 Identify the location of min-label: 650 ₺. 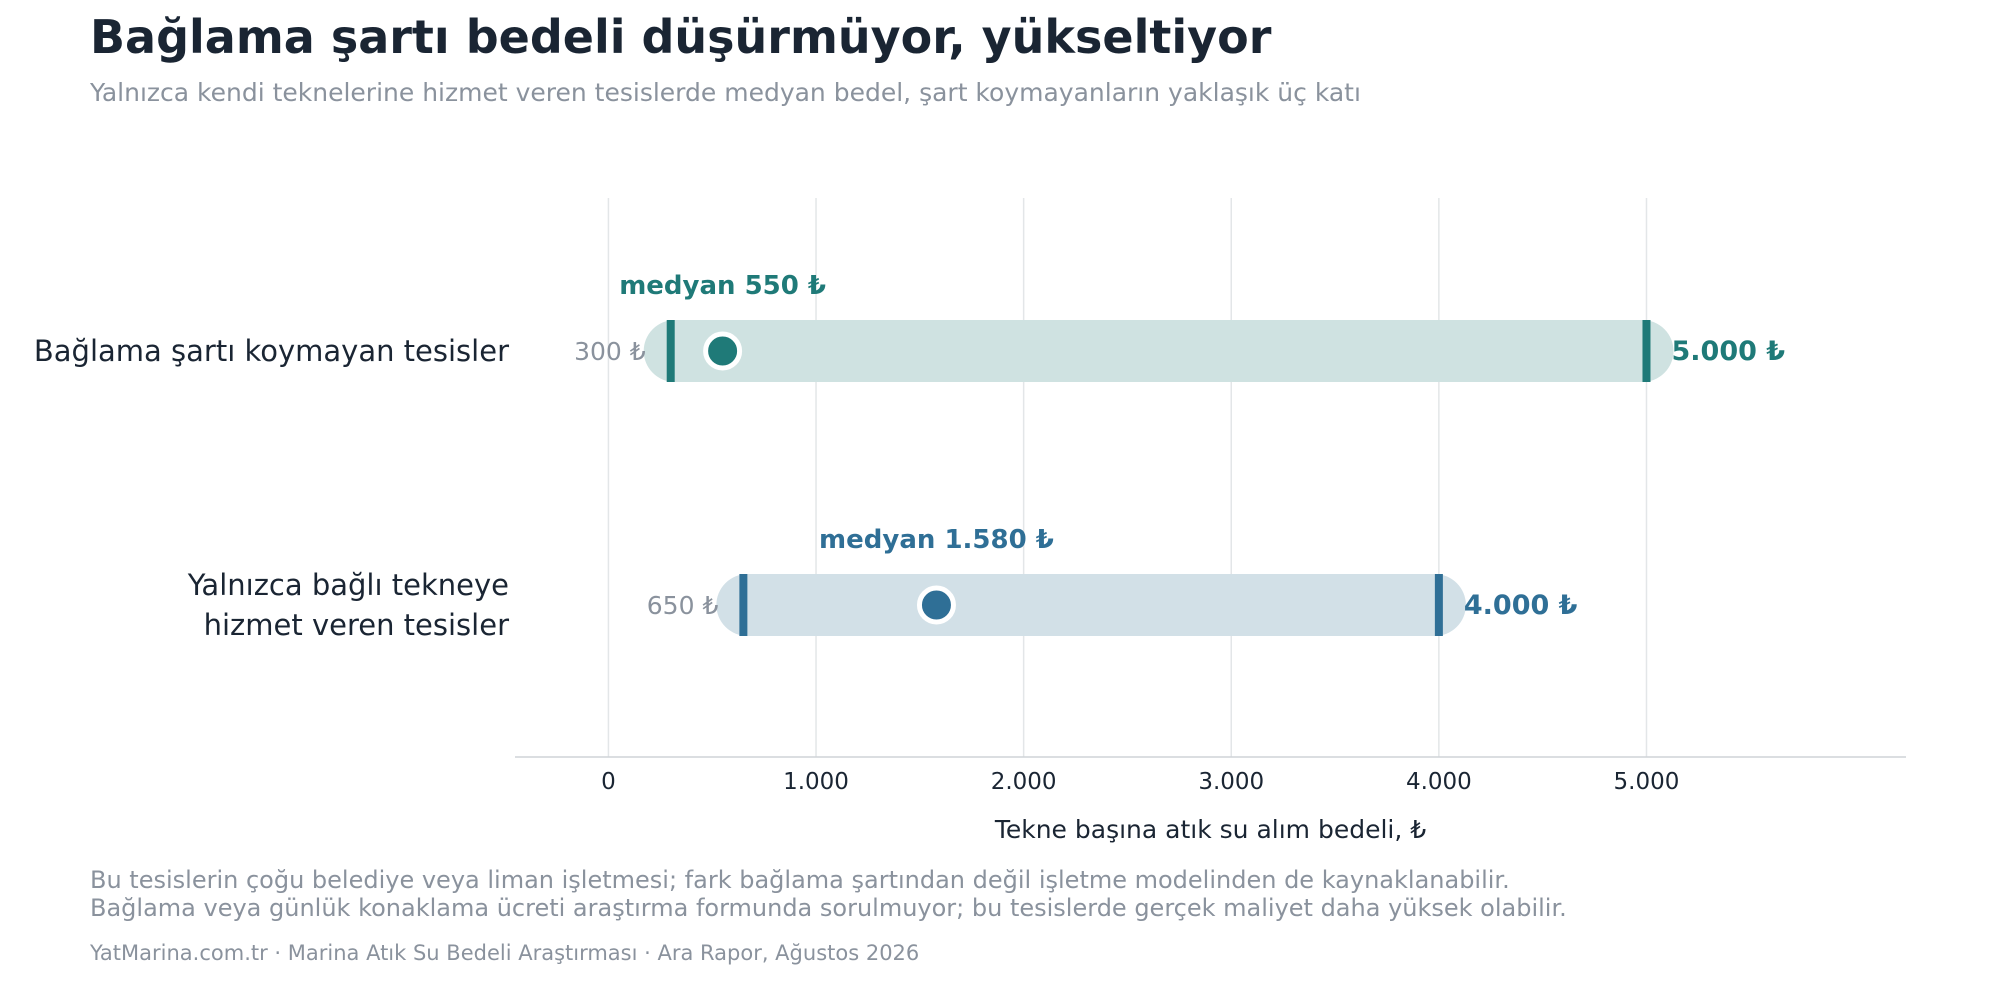
(683, 605).